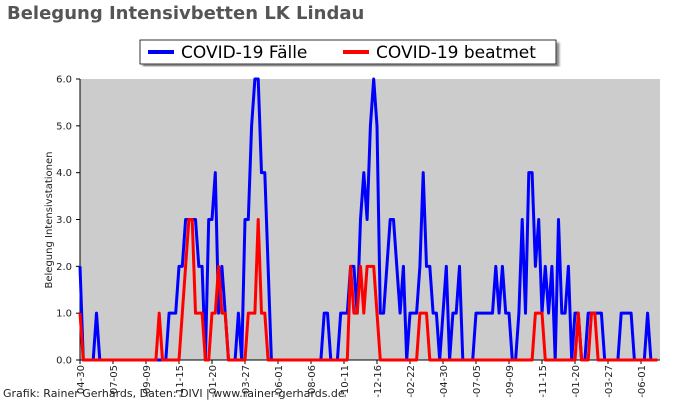 The height and width of the screenshot is (400, 700). I want to click on x-tick-label: -10-11, so click(345, 381).